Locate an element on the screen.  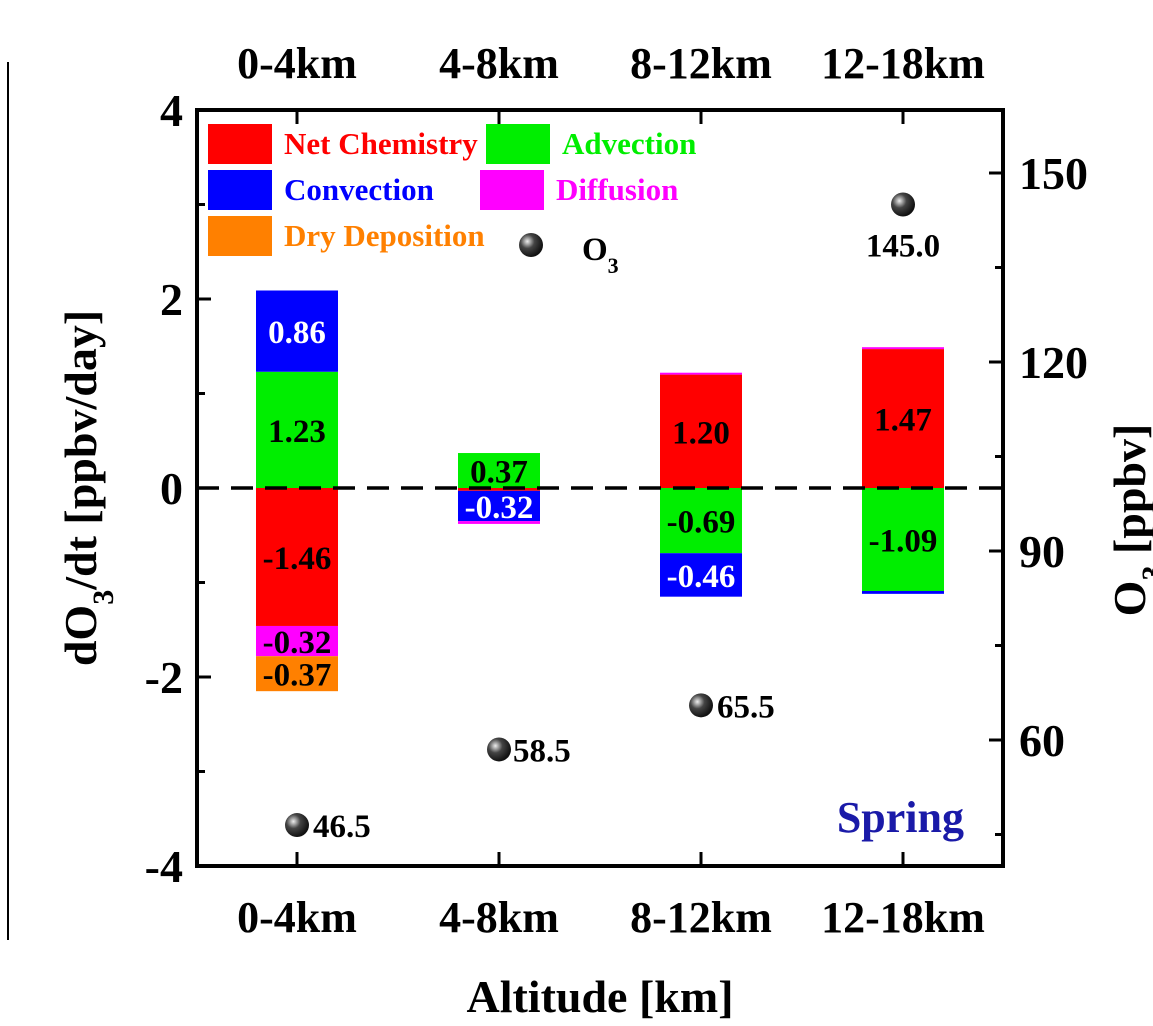
data-label: -1.09 is located at coordinates (903, 542).